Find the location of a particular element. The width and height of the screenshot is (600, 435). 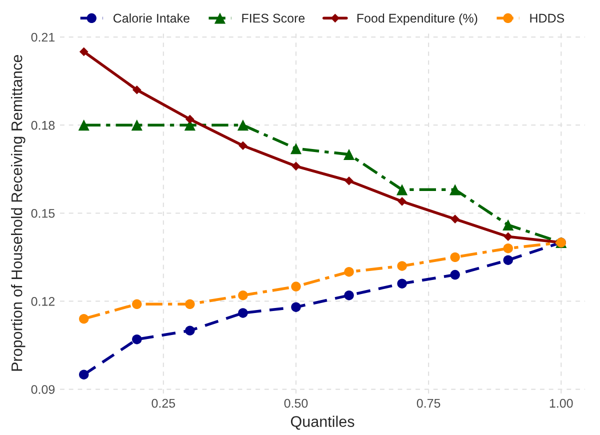

legend-label: FIES Score is located at coordinates (273, 18).